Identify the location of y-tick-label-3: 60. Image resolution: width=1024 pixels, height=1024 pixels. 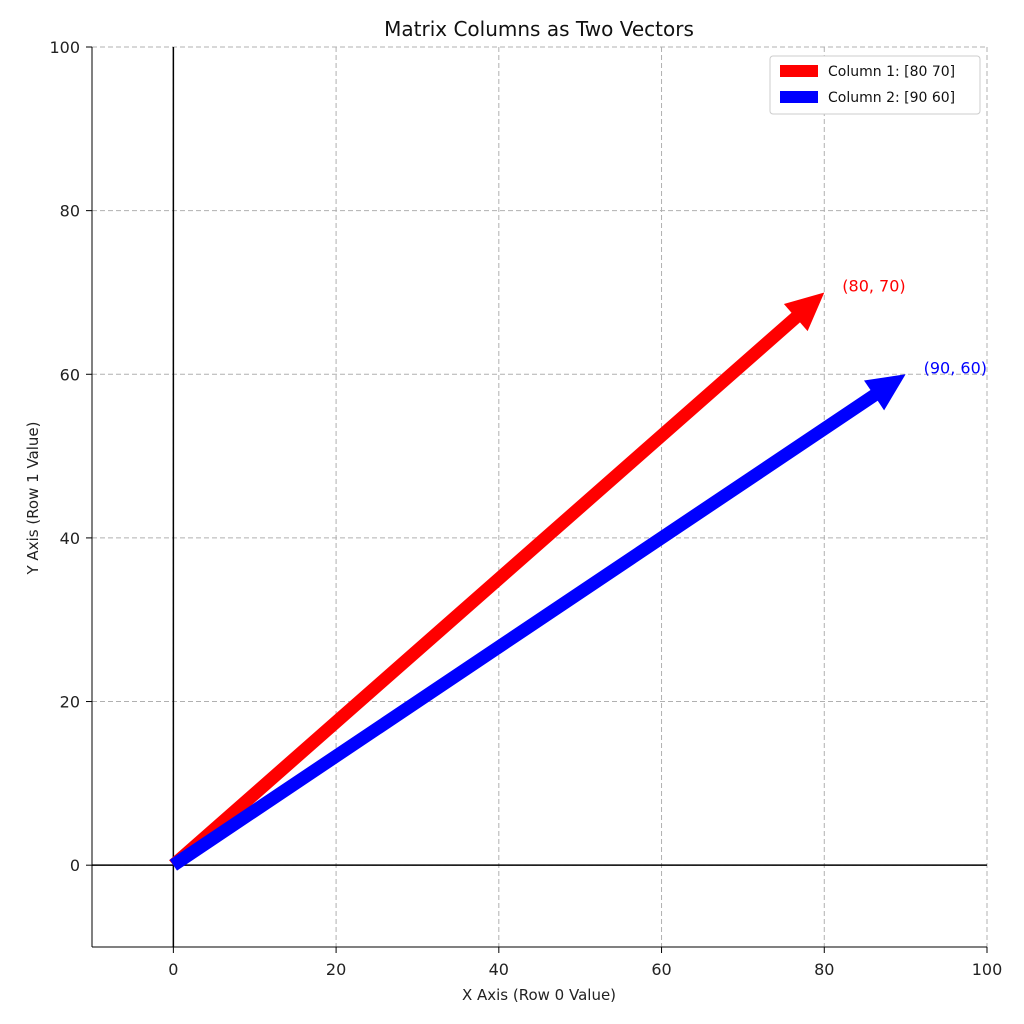
(70, 374).